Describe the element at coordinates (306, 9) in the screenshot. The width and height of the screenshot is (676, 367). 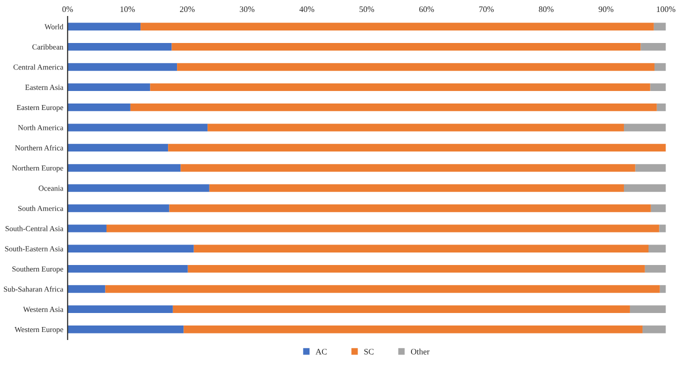
I see `x-tick-label: 40%` at that location.